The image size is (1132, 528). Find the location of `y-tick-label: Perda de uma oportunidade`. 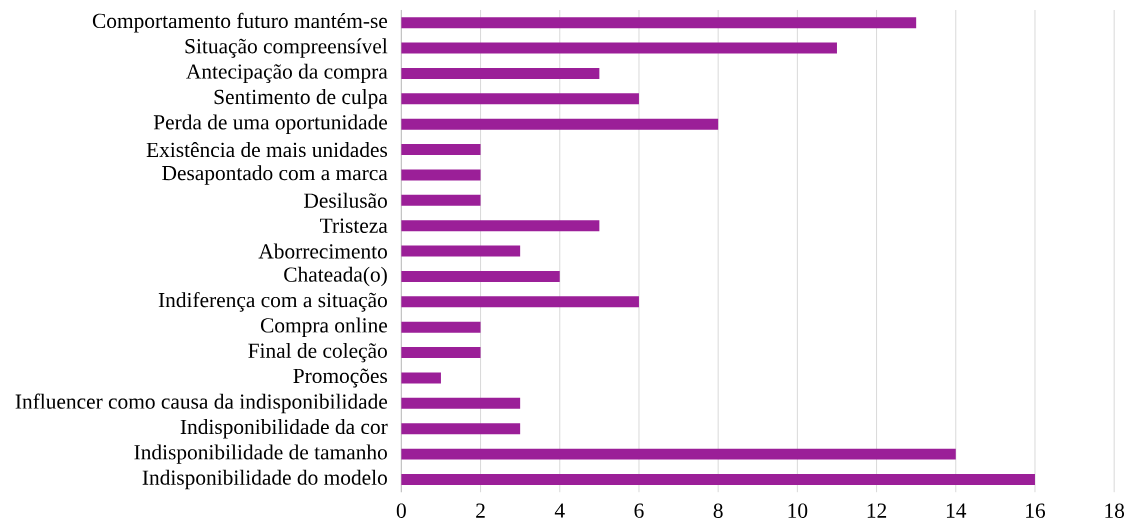

y-tick-label: Perda de uma oportunidade is located at coordinates (270, 124).